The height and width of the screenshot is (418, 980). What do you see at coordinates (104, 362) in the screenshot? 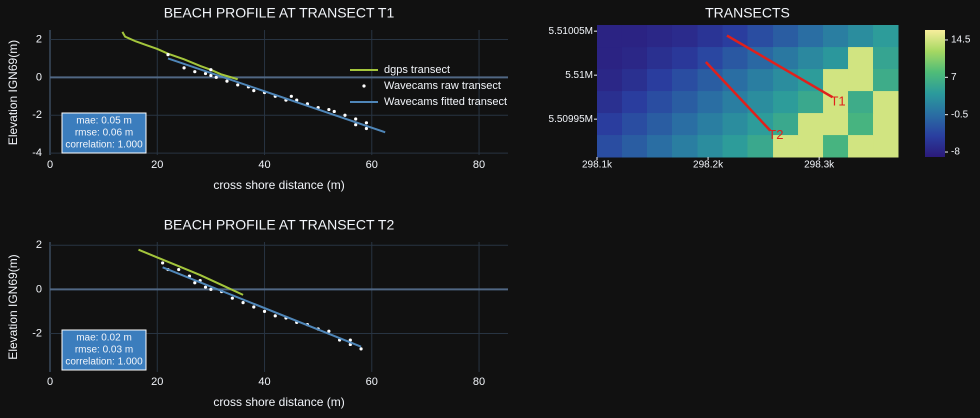
I see `annotation-text: correlation: 1.000` at bounding box center [104, 362].